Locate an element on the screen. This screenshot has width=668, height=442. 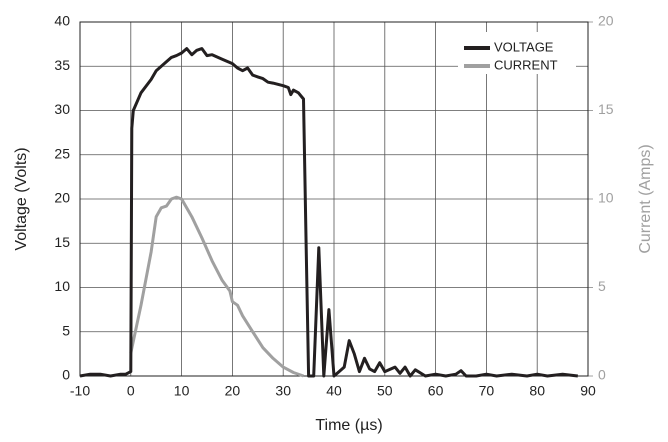
x-tick-label: 40 is located at coordinates (334, 391).